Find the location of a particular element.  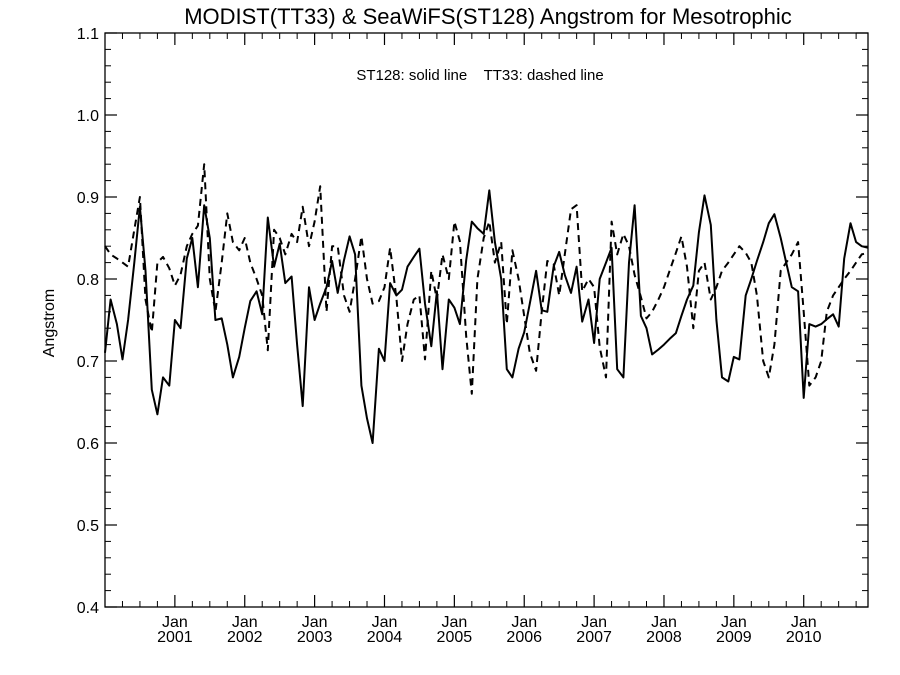

x-tick-year-label: 2008 is located at coordinates (664, 637).